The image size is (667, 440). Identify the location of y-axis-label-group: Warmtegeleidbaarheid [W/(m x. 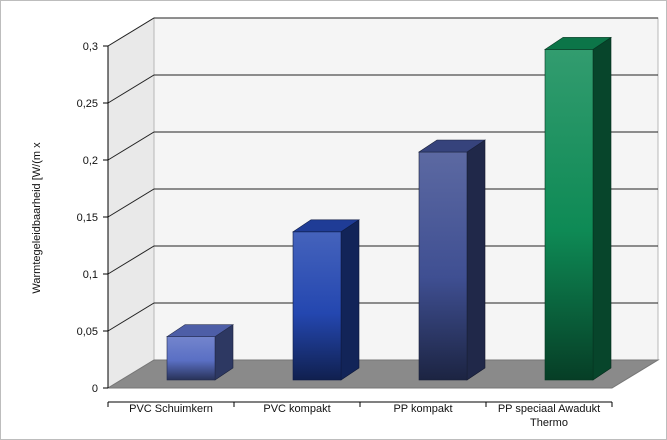
(37, 218).